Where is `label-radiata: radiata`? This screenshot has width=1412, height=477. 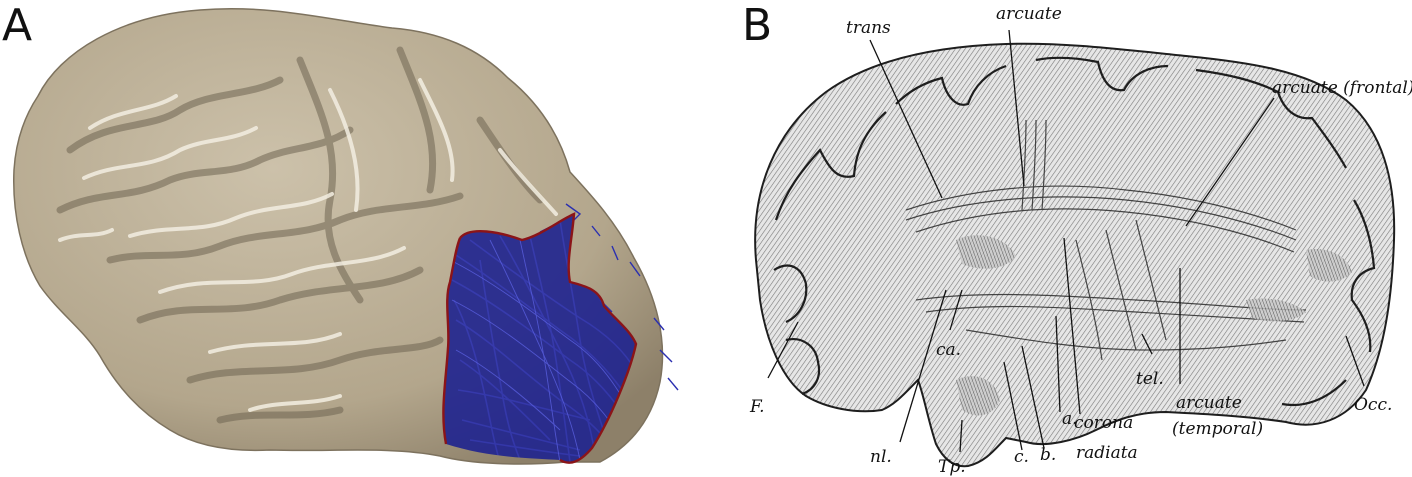
label-radiata: radiata is located at coordinates (1107, 453).